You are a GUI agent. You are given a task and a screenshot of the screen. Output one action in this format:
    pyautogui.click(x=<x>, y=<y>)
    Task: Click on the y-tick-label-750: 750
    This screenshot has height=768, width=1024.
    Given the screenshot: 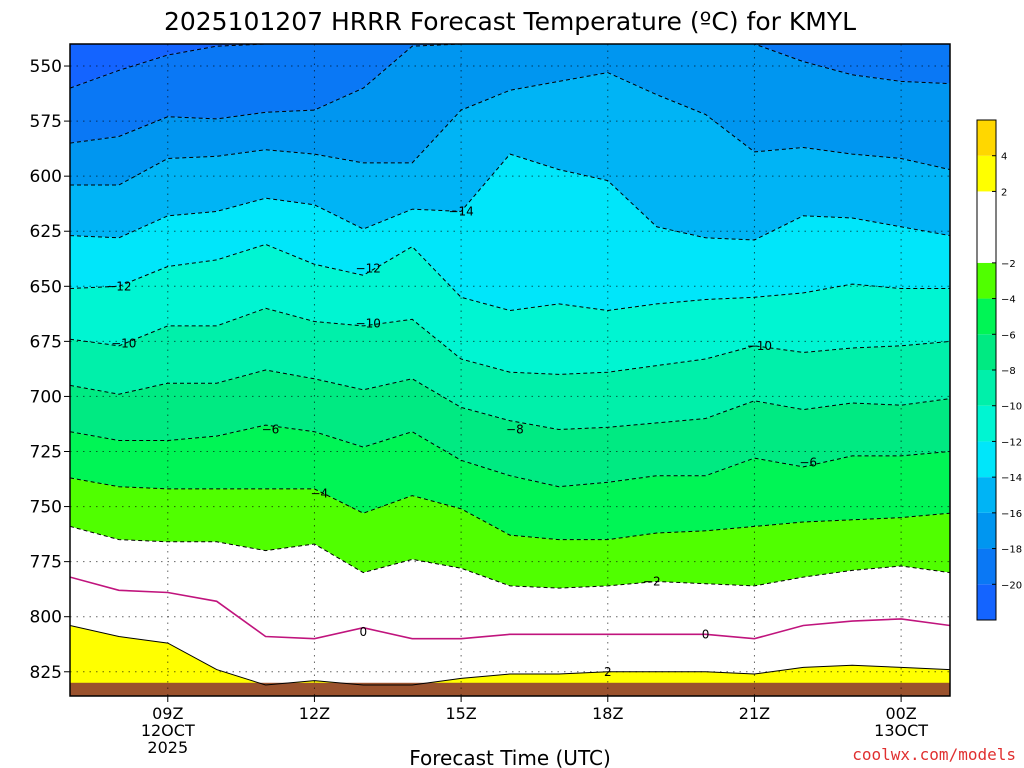 What is the action you would take?
    pyautogui.click(x=46, y=508)
    